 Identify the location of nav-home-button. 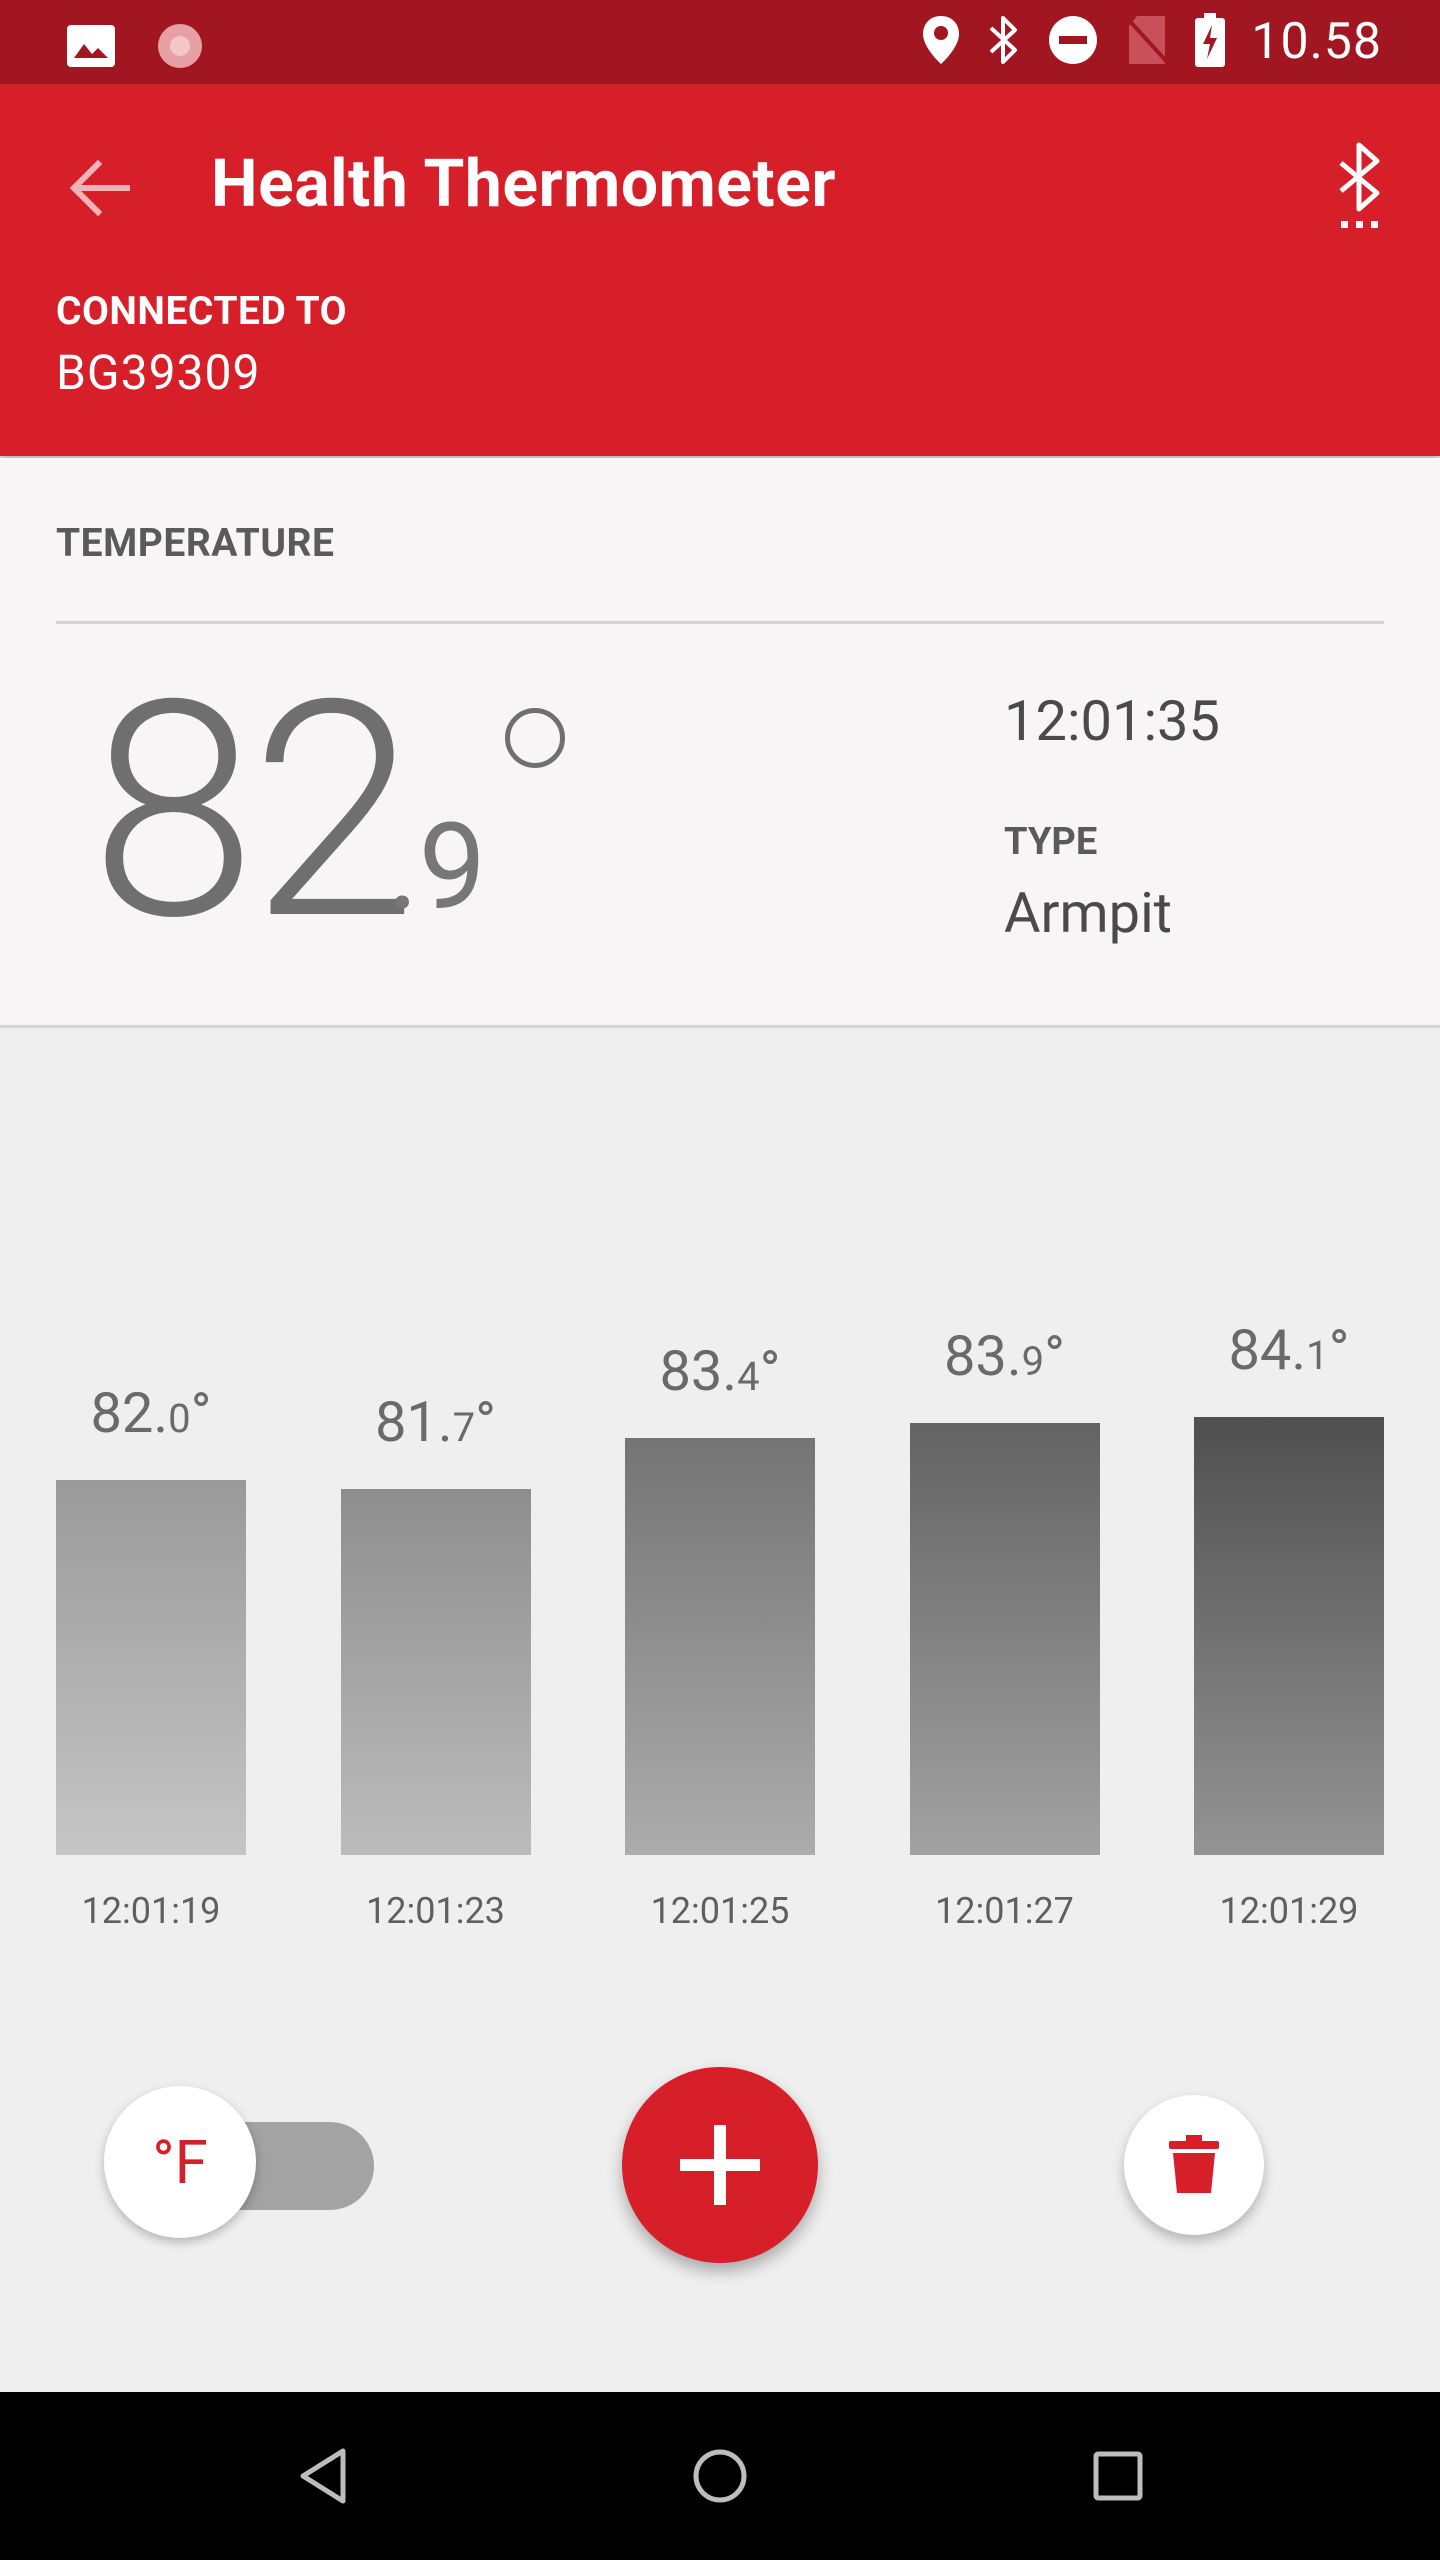
(720, 2476).